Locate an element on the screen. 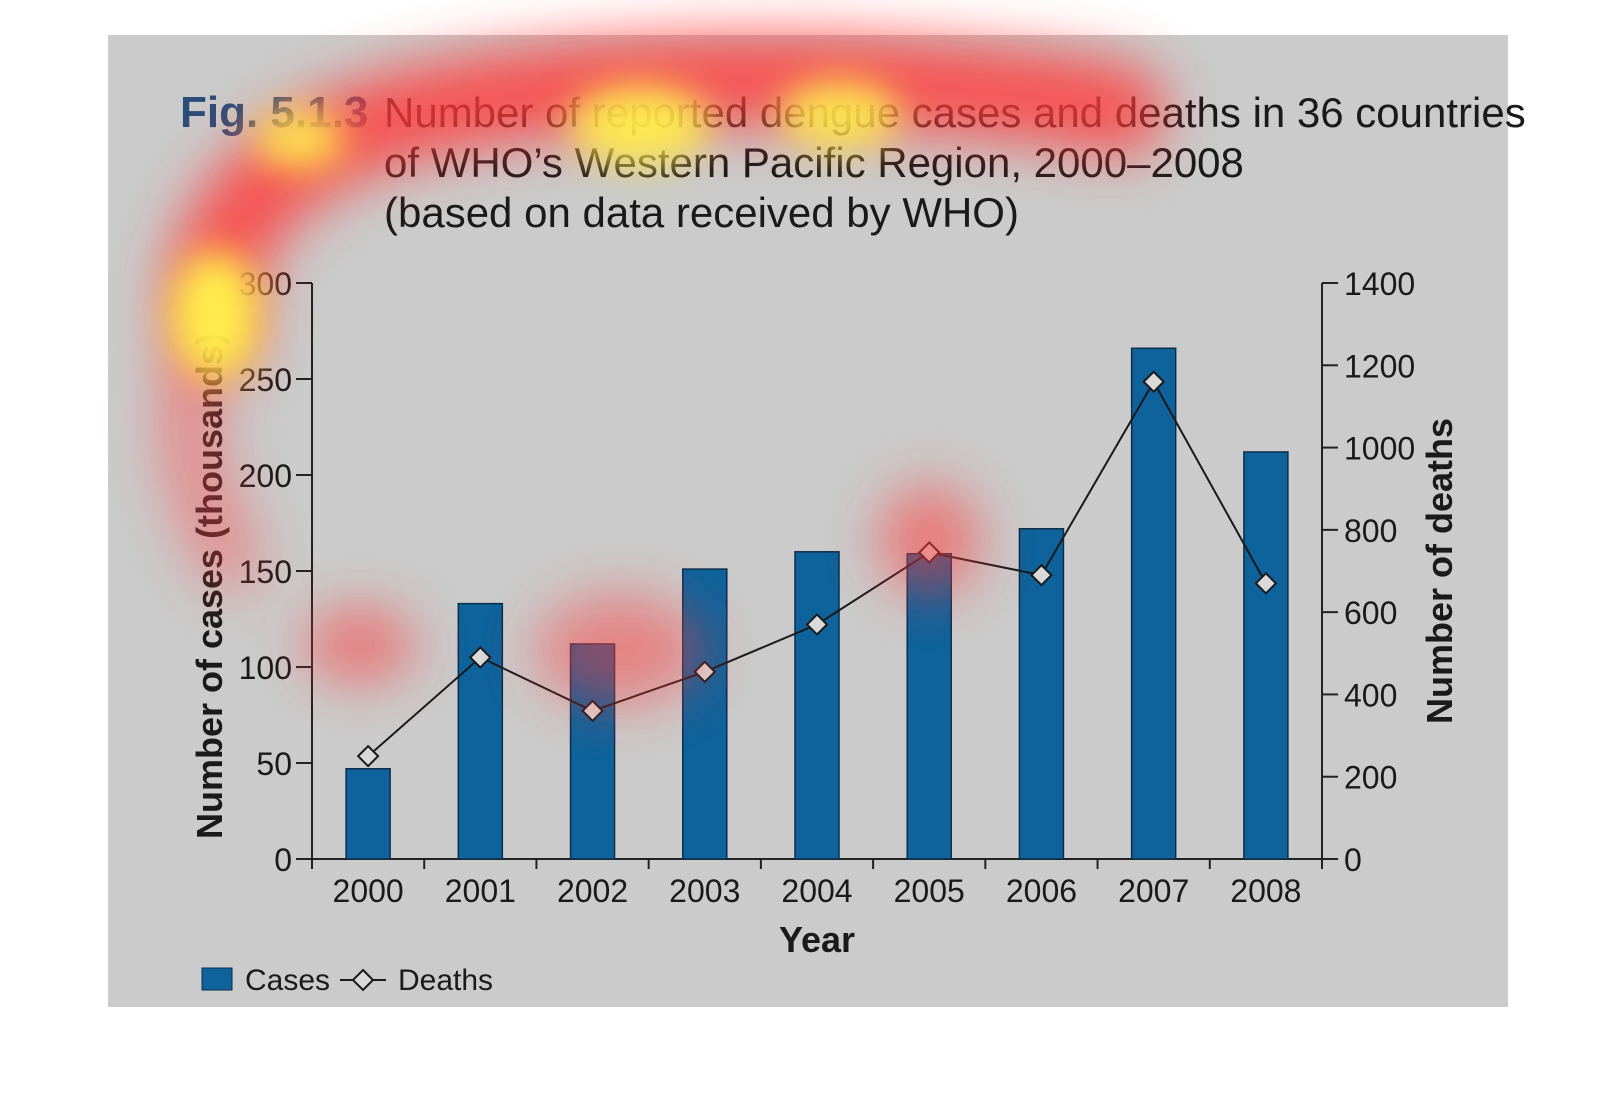 The width and height of the screenshot is (1610, 1098). deaths-marker-2000 is located at coordinates (368, 756).